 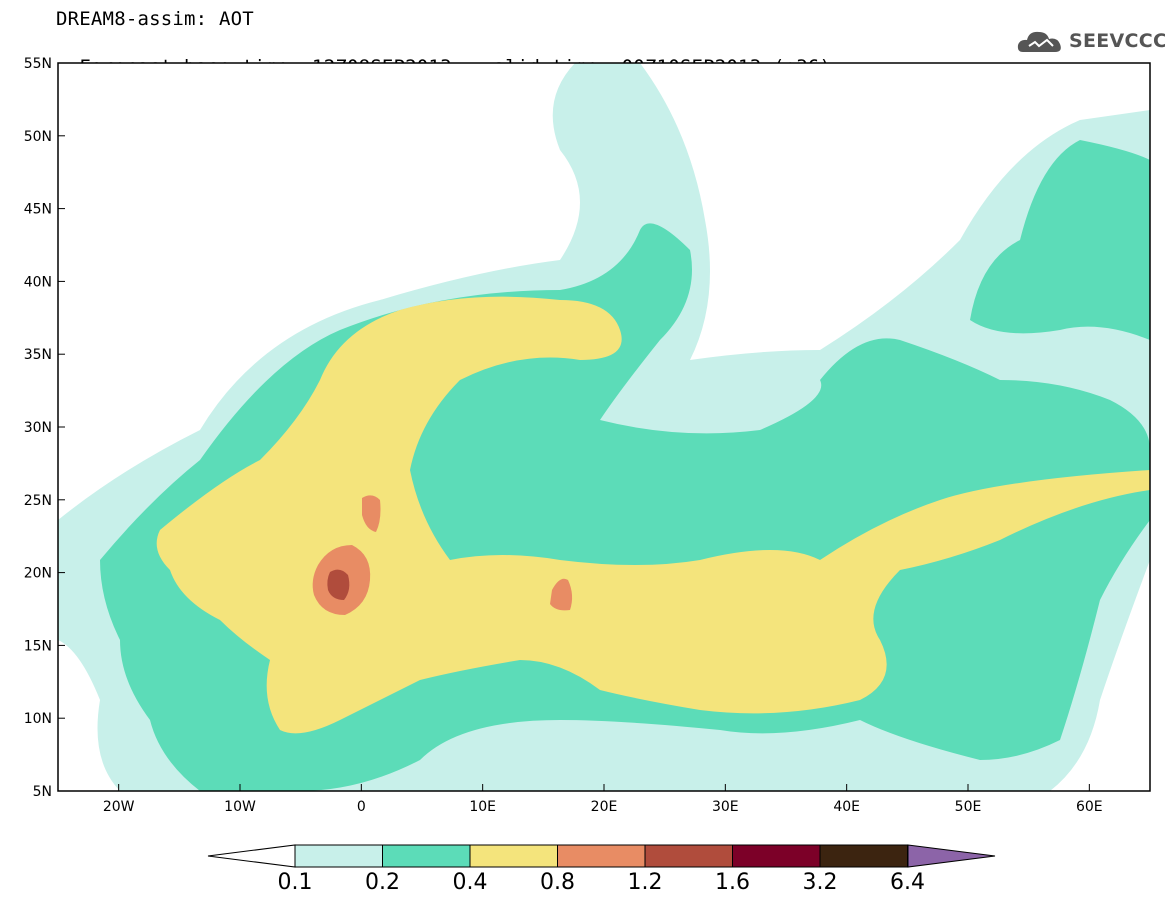 What do you see at coordinates (482, 807) in the screenshot?
I see `lon-label: 10E` at bounding box center [482, 807].